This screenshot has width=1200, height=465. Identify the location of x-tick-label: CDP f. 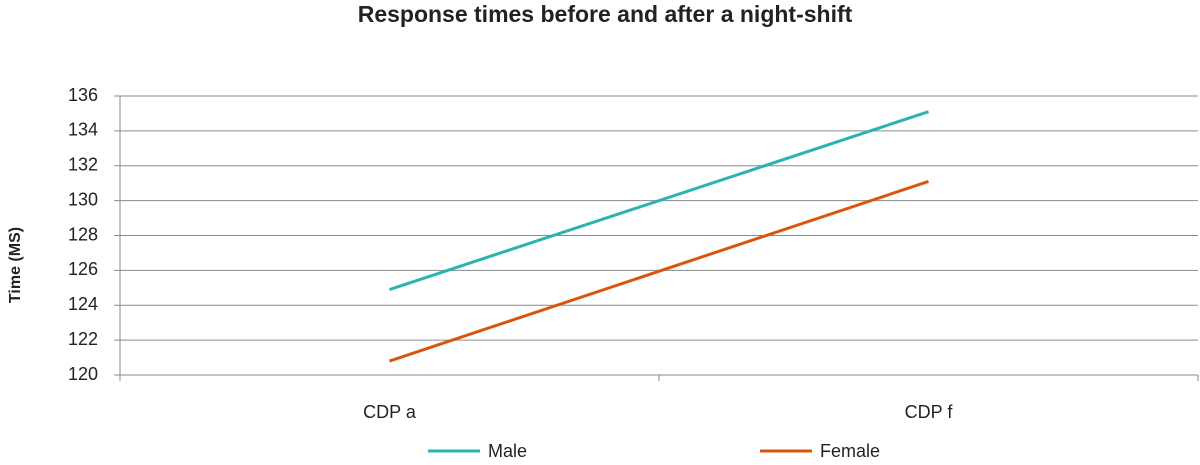
(929, 412).